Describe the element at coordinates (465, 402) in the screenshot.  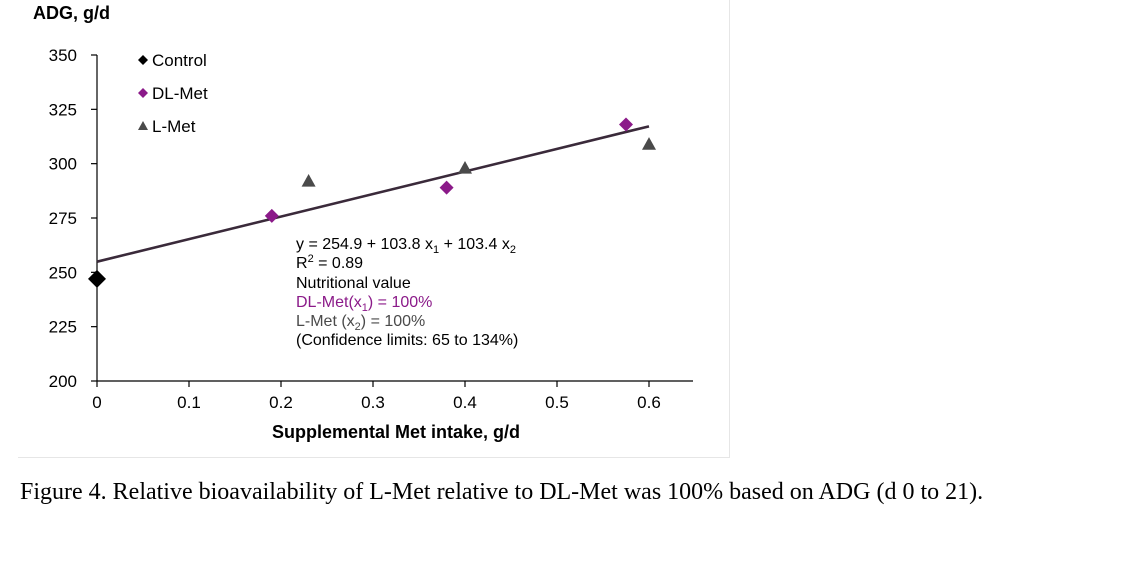
I see `x-tick-label: 0.4` at that location.